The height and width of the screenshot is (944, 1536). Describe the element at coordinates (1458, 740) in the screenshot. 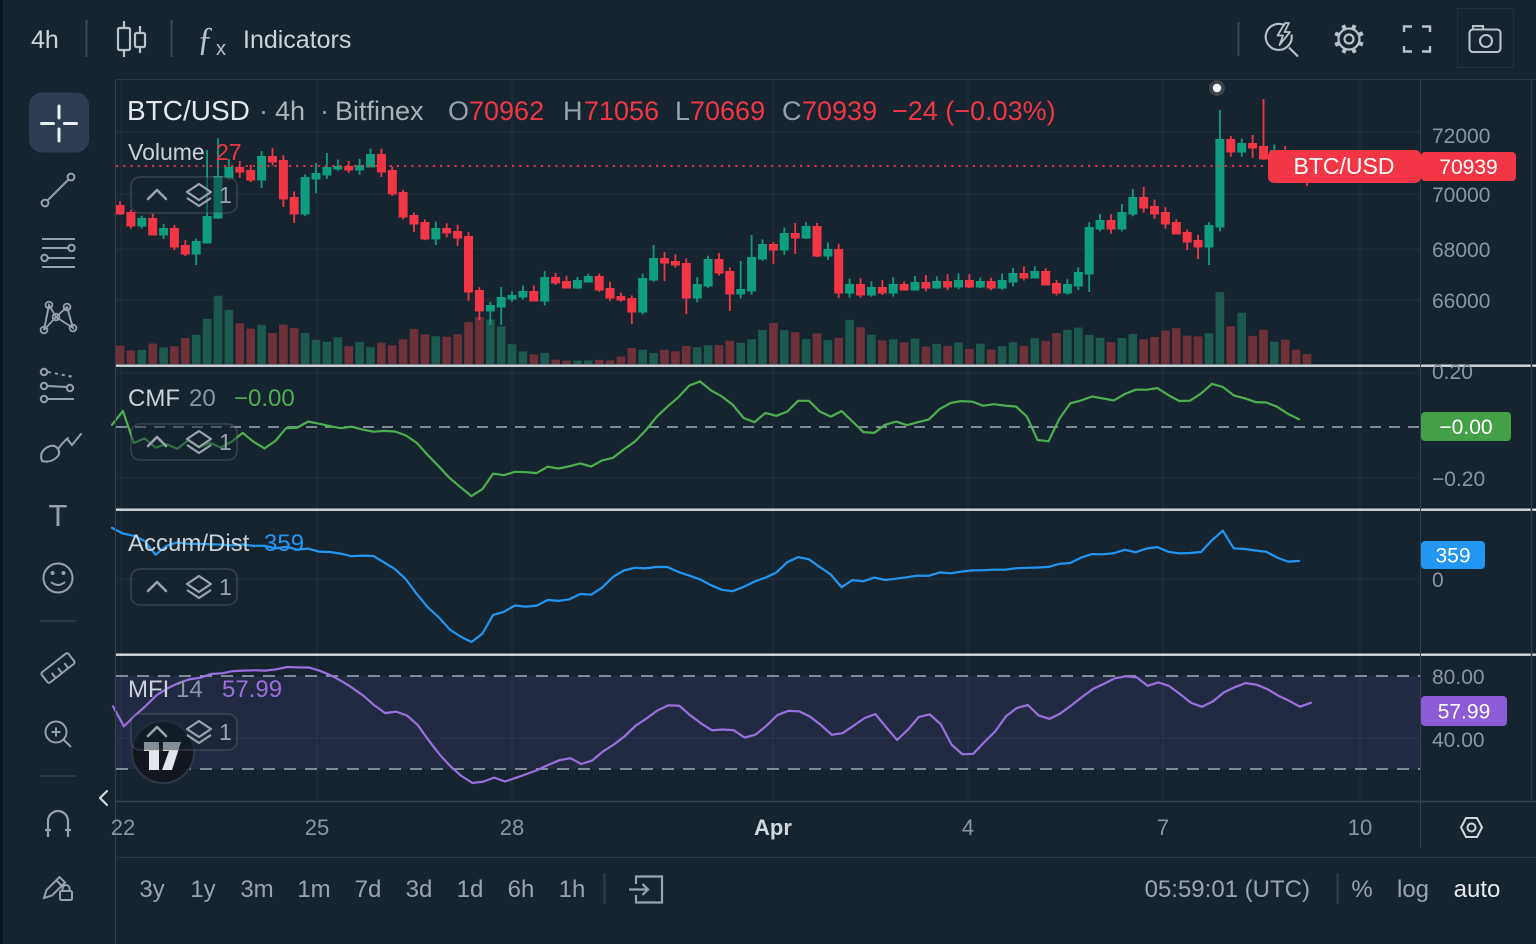

I see `svg-text: 40.00` at that location.